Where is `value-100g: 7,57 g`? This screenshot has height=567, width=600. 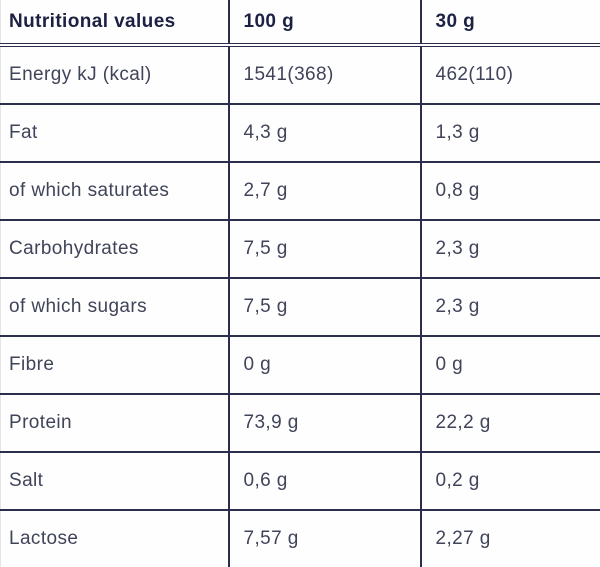 value-100g: 7,57 g is located at coordinates (325, 538).